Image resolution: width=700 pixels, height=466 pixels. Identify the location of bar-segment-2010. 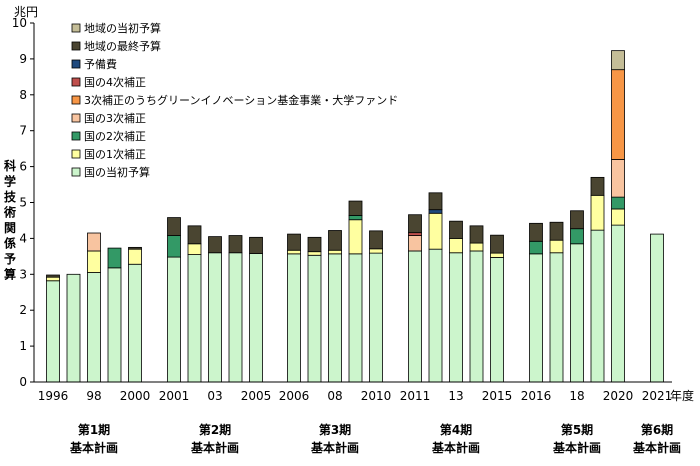
(376, 251).